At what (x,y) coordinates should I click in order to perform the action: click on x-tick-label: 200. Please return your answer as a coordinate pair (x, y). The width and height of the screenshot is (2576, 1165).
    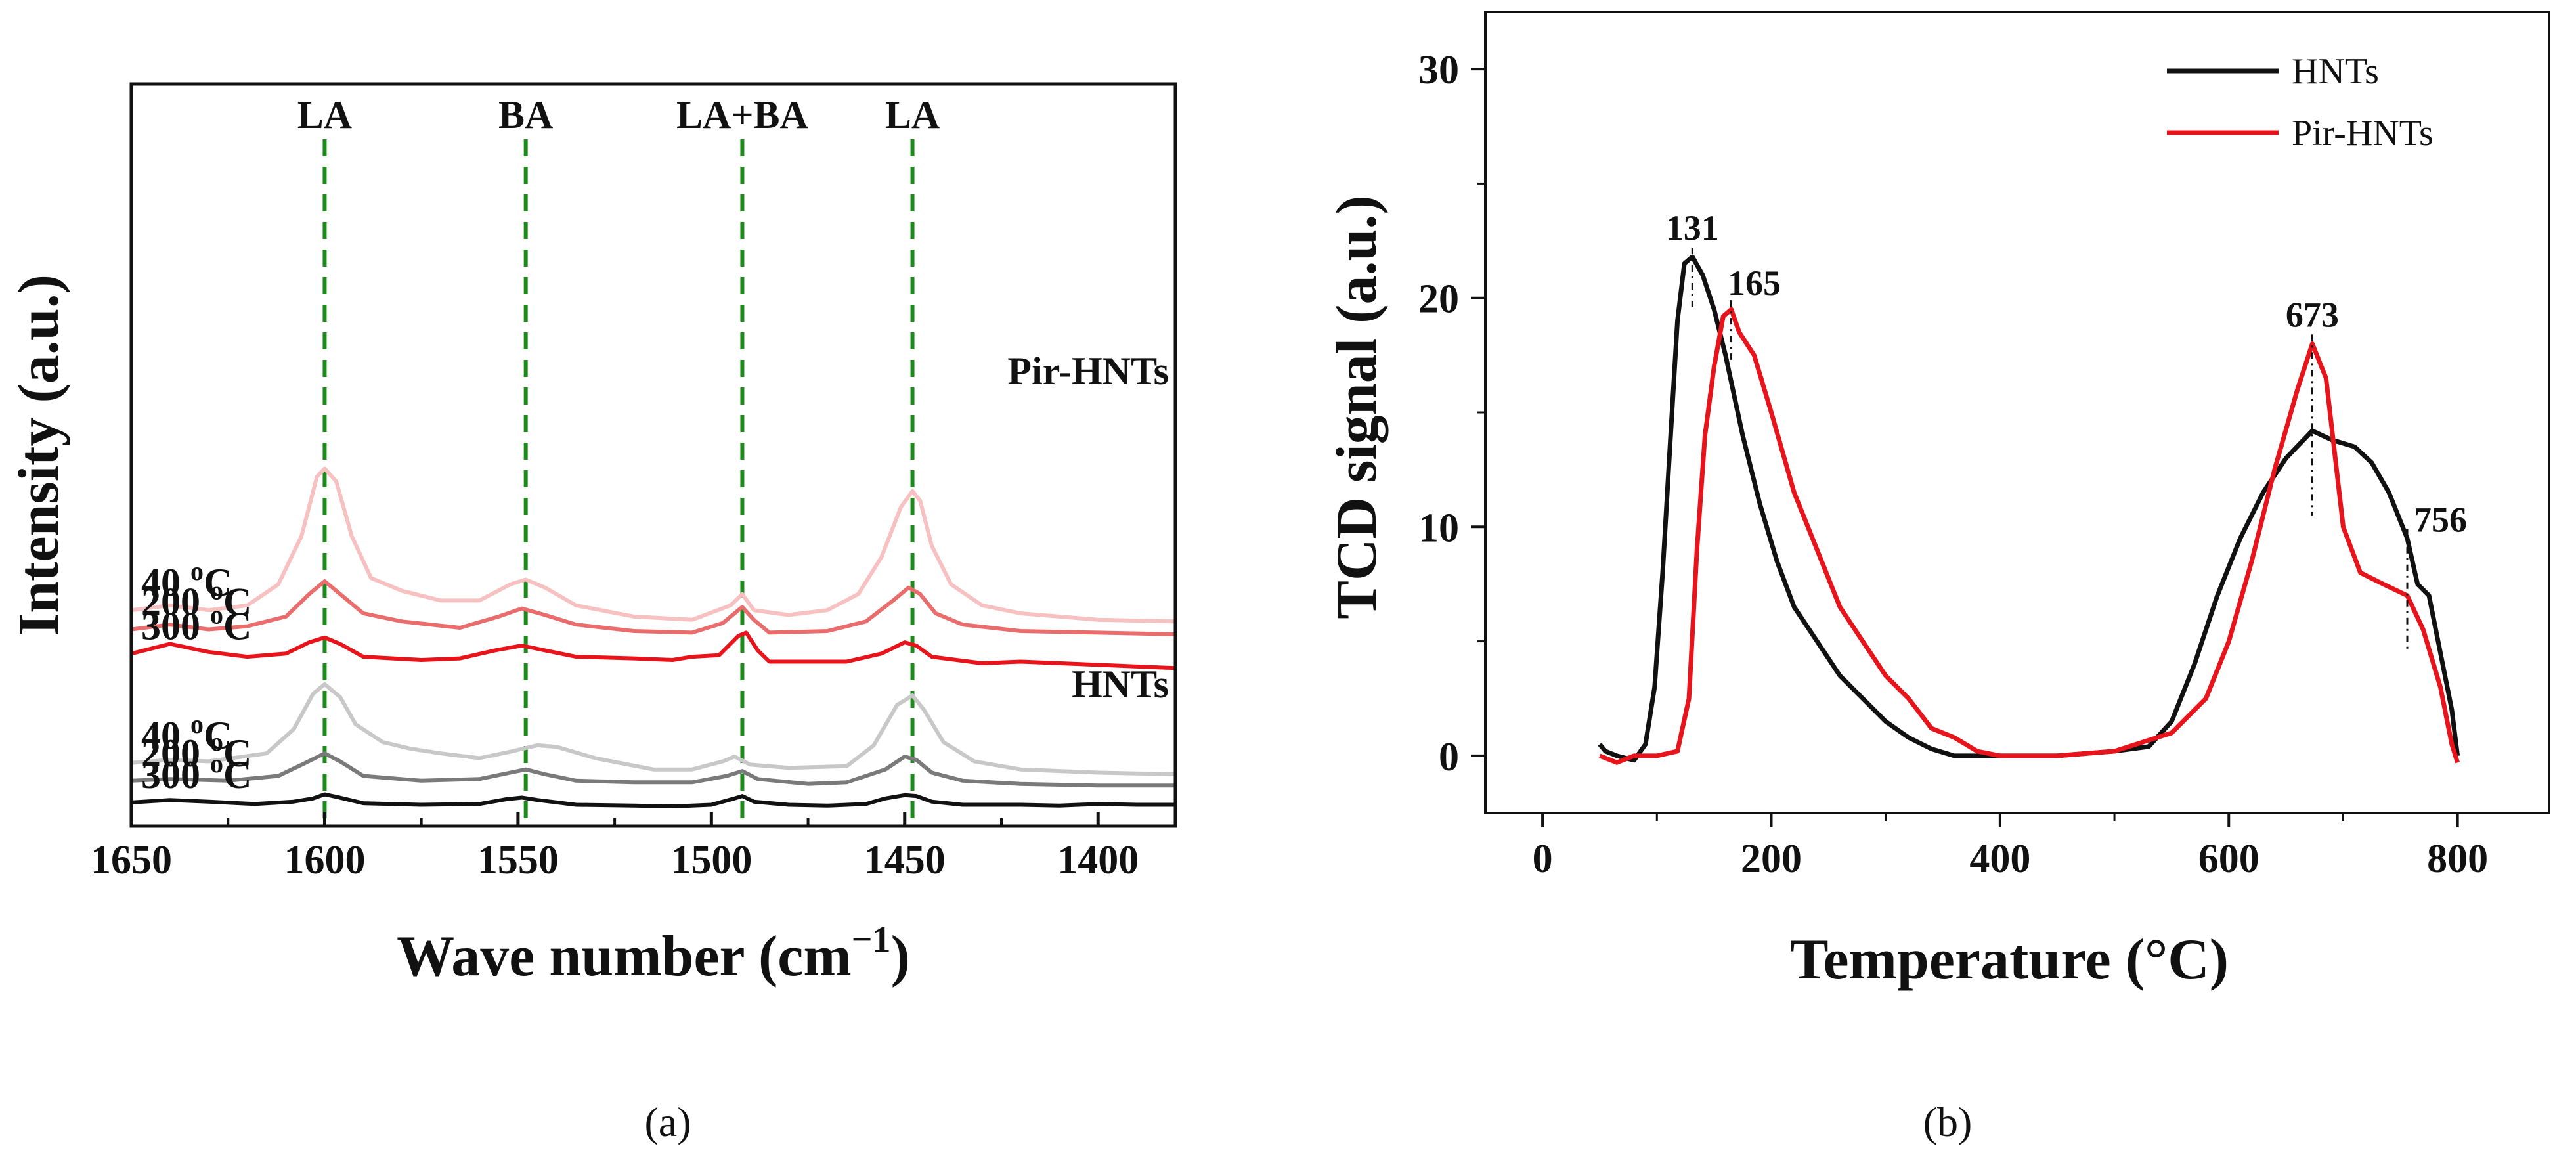
    Looking at the image, I should click on (1772, 859).